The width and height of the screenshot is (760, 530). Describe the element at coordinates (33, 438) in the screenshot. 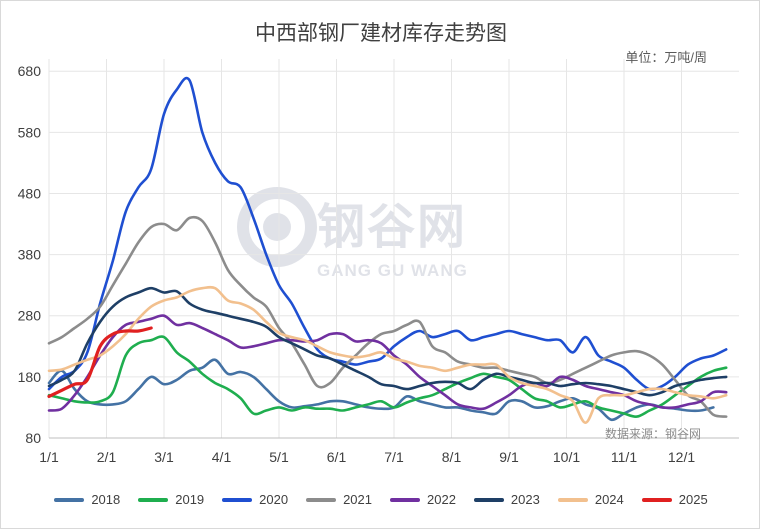

I see `y-tick-label: 80` at that location.